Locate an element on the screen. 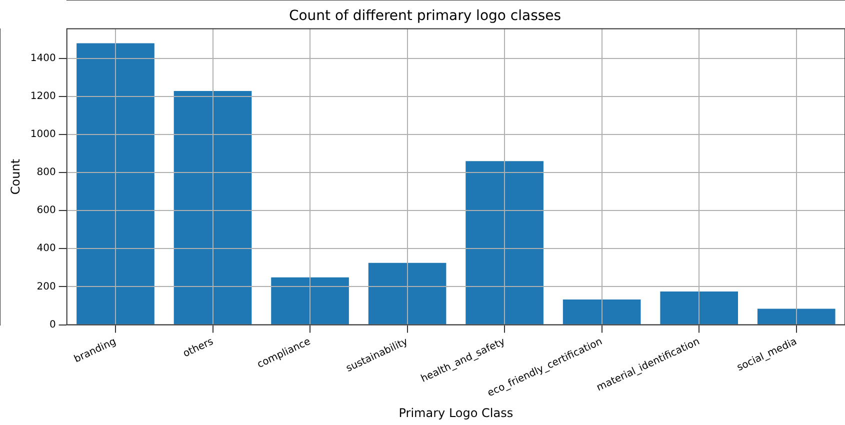 This screenshot has width=845, height=425. y-axis-title: Count is located at coordinates (15, 176).